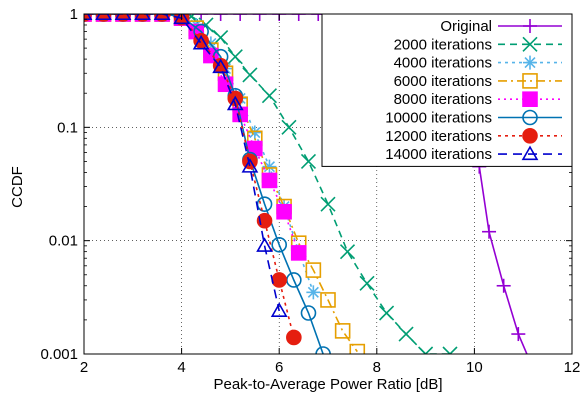  Describe the element at coordinates (438, 154) in the screenshot. I see `legend-14000-iterations-label: 14000 iterations` at that location.